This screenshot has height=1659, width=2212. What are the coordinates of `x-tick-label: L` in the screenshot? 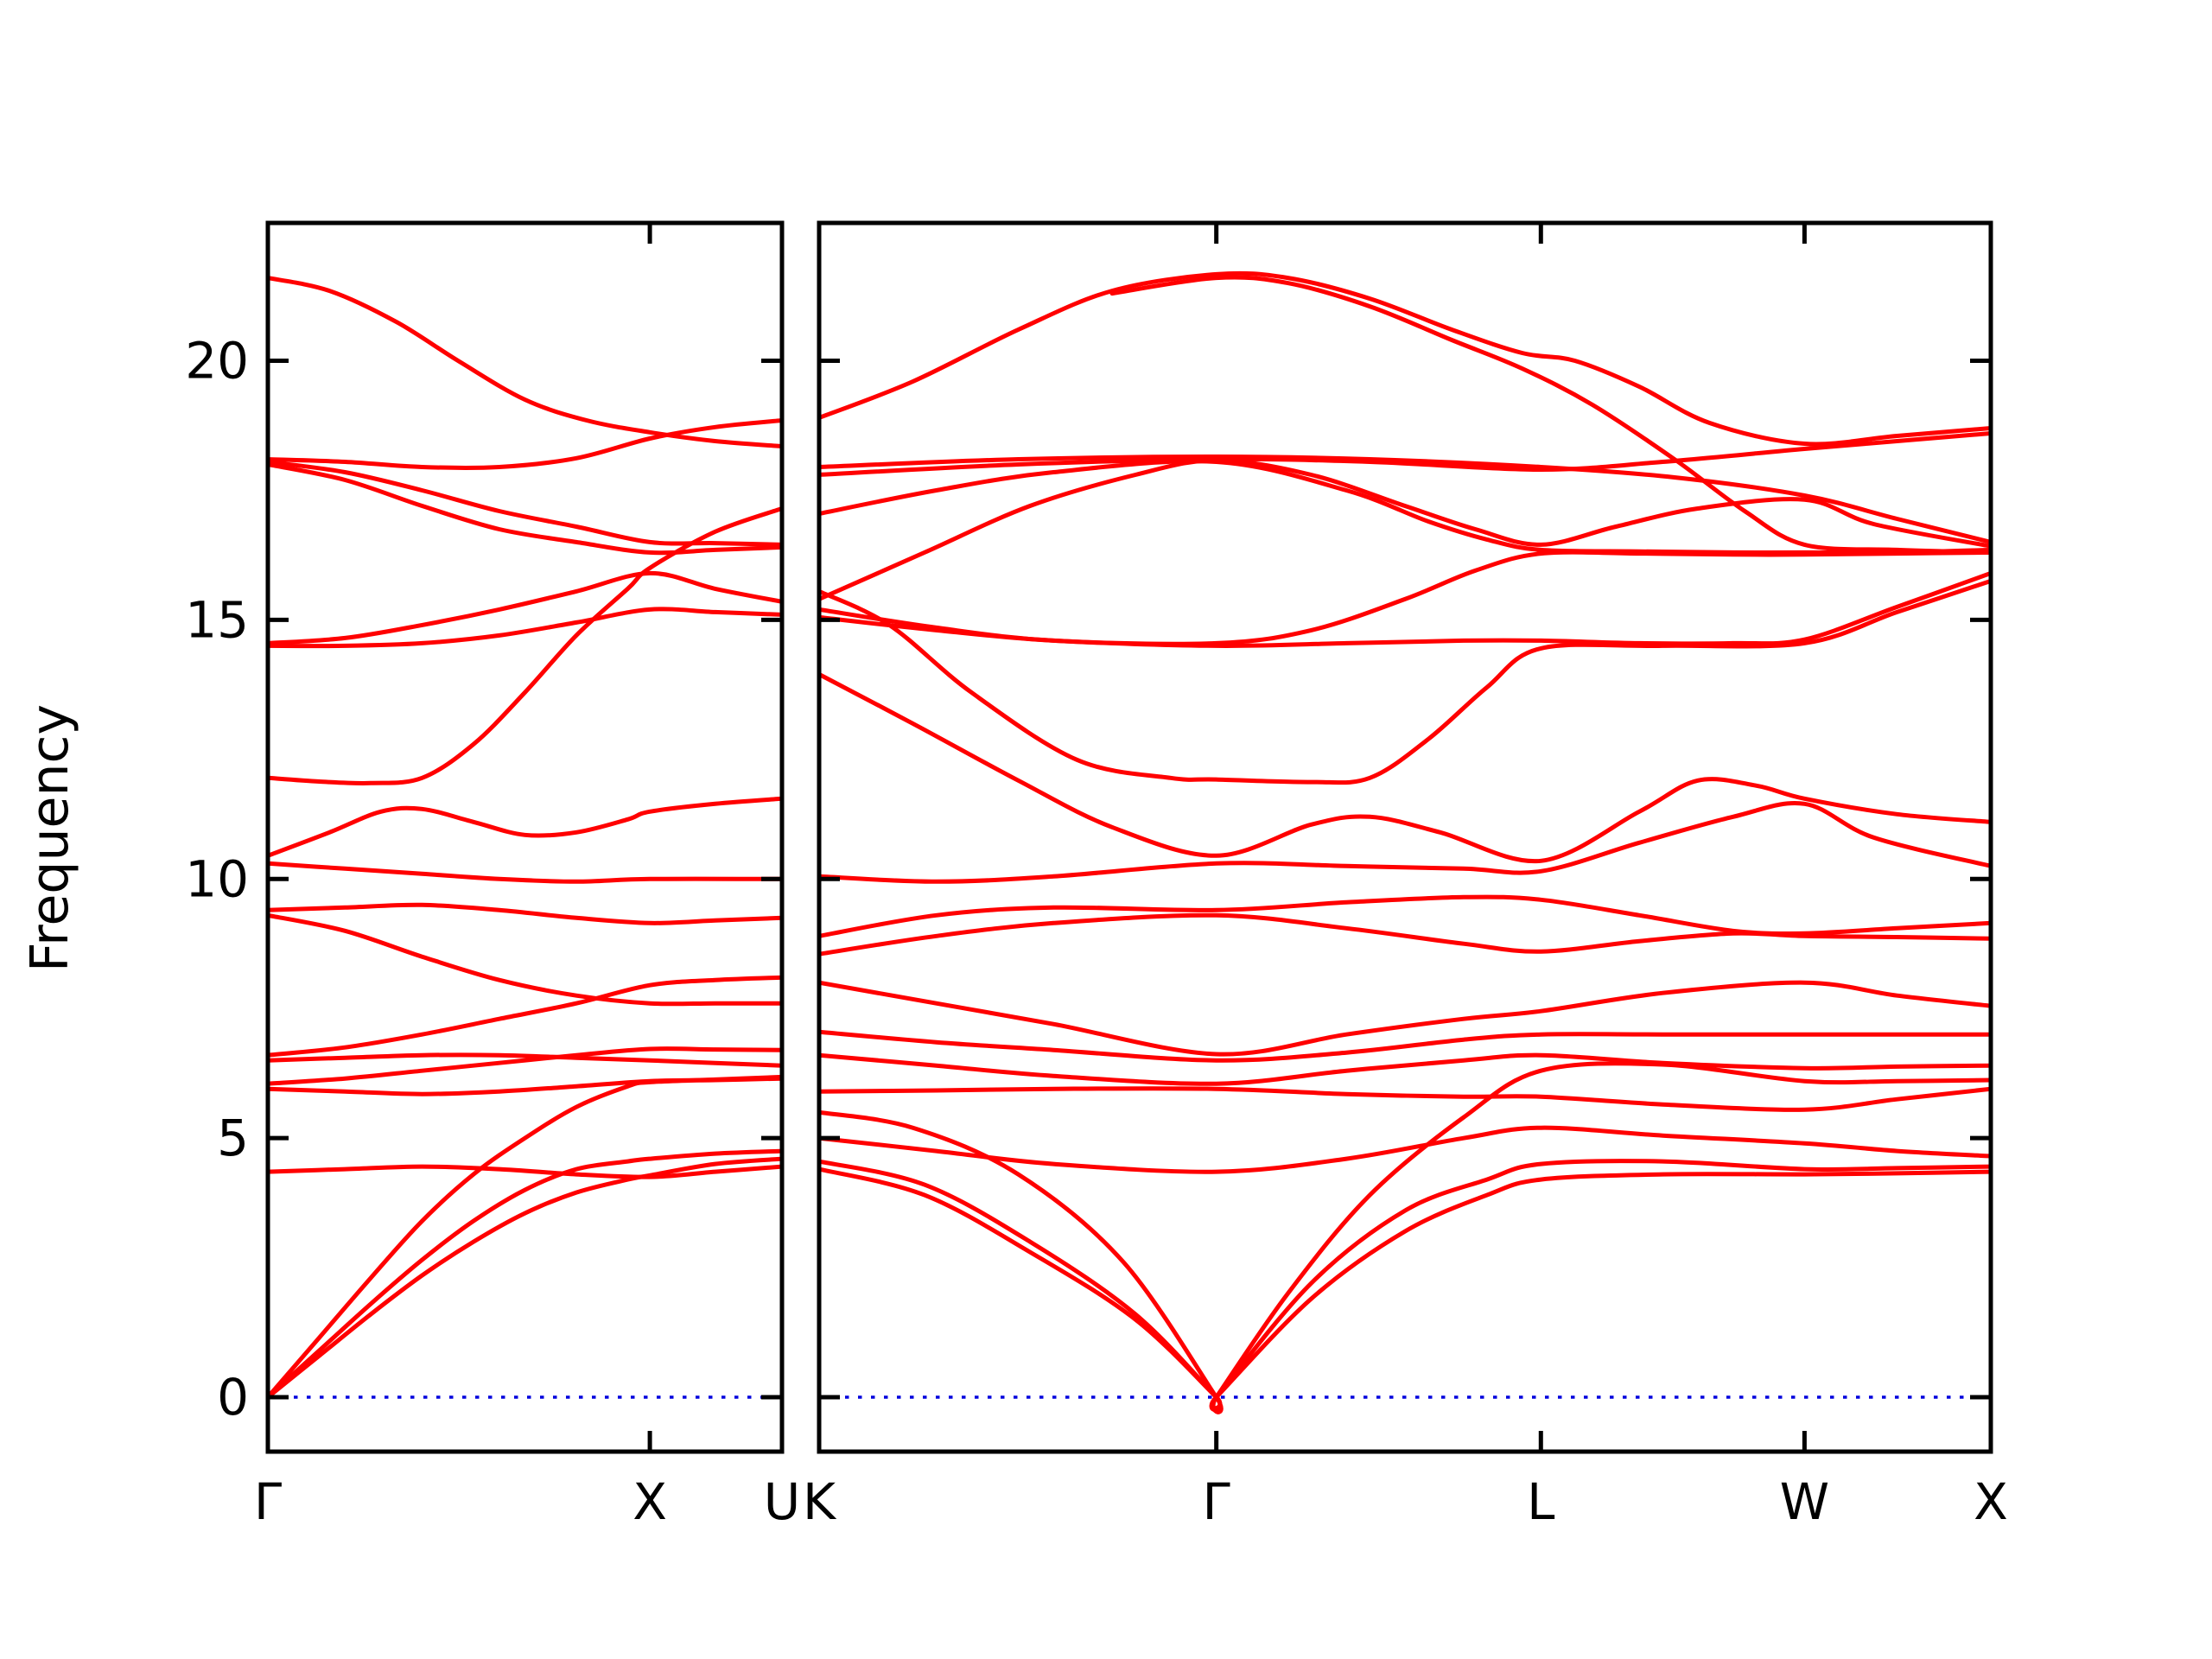 It's located at (1540, 1501).